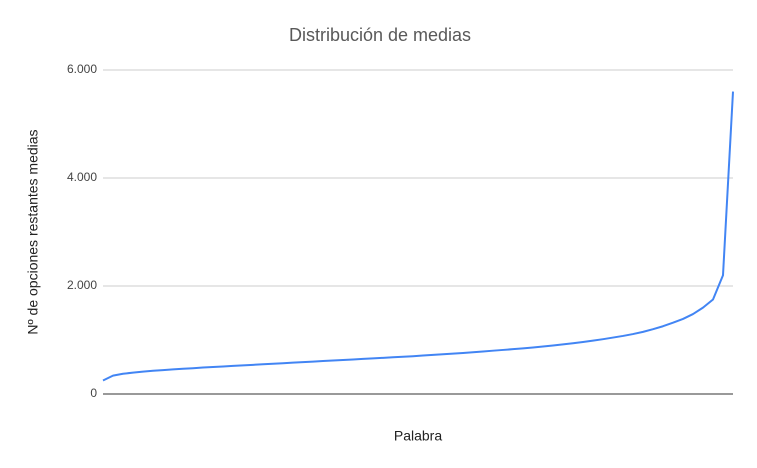 This screenshot has width=757, height=468. What do you see at coordinates (82, 177) in the screenshot?
I see `y-tick-label: 4.000` at bounding box center [82, 177].